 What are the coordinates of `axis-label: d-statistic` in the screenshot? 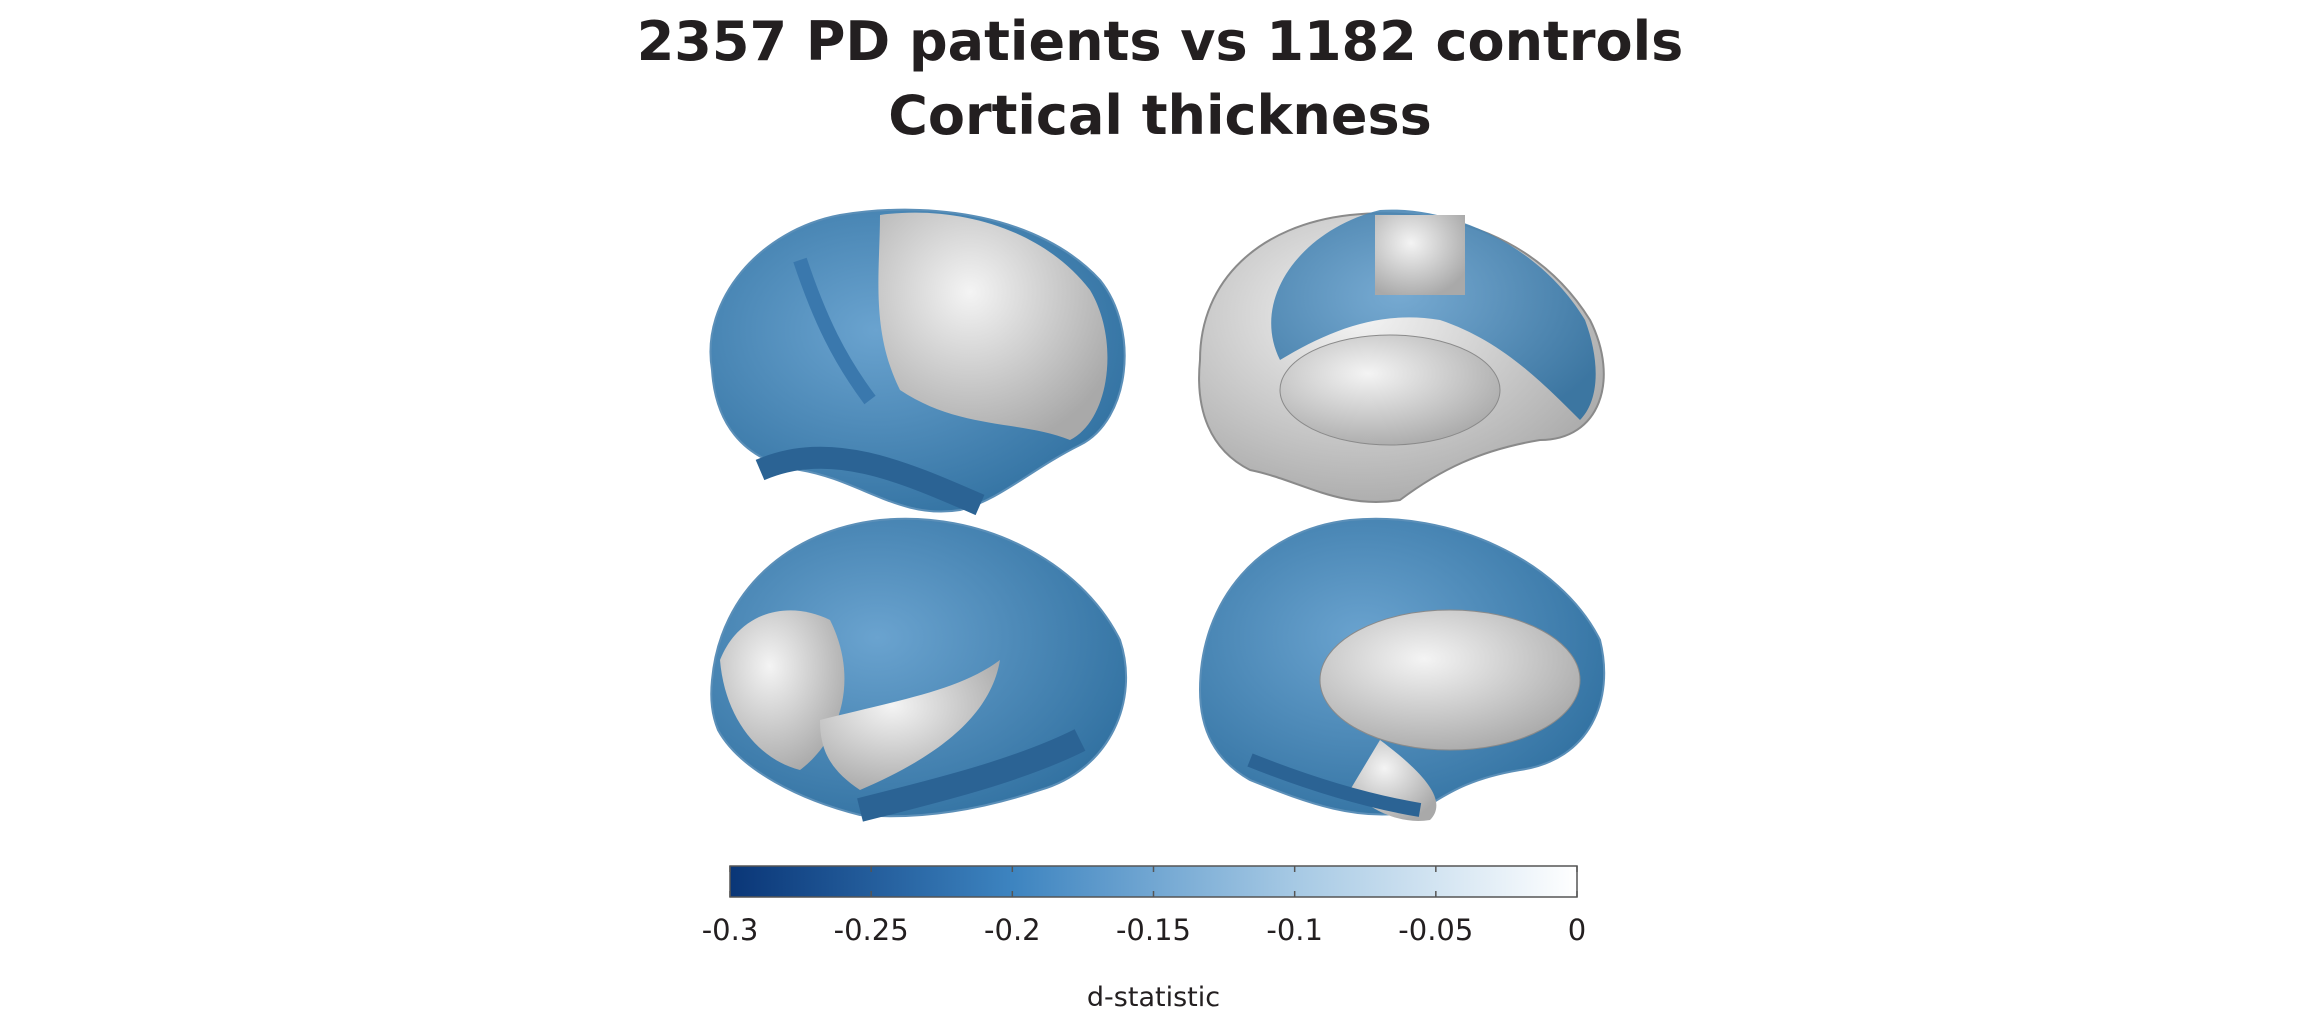 It's located at (1153, 997).